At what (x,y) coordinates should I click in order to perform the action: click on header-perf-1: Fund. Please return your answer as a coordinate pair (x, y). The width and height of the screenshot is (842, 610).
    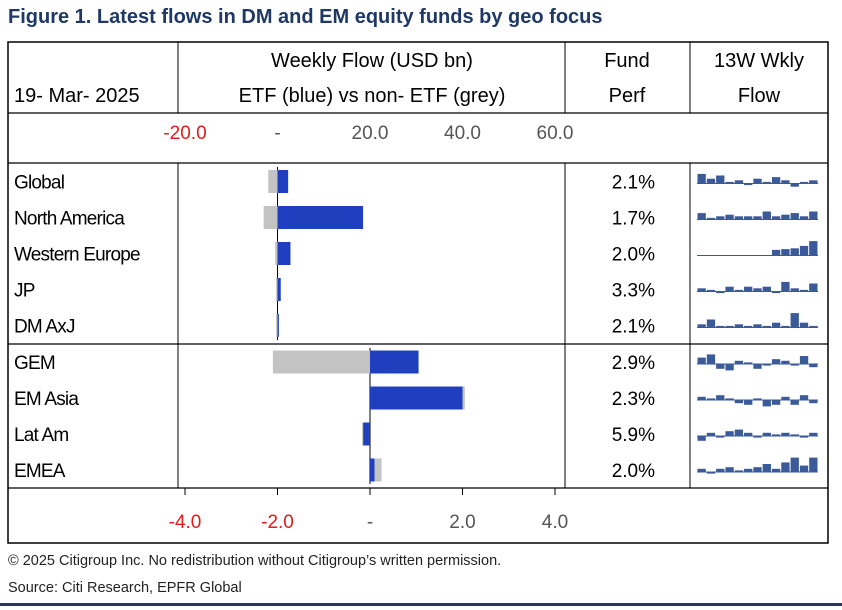
    Looking at the image, I should click on (627, 61).